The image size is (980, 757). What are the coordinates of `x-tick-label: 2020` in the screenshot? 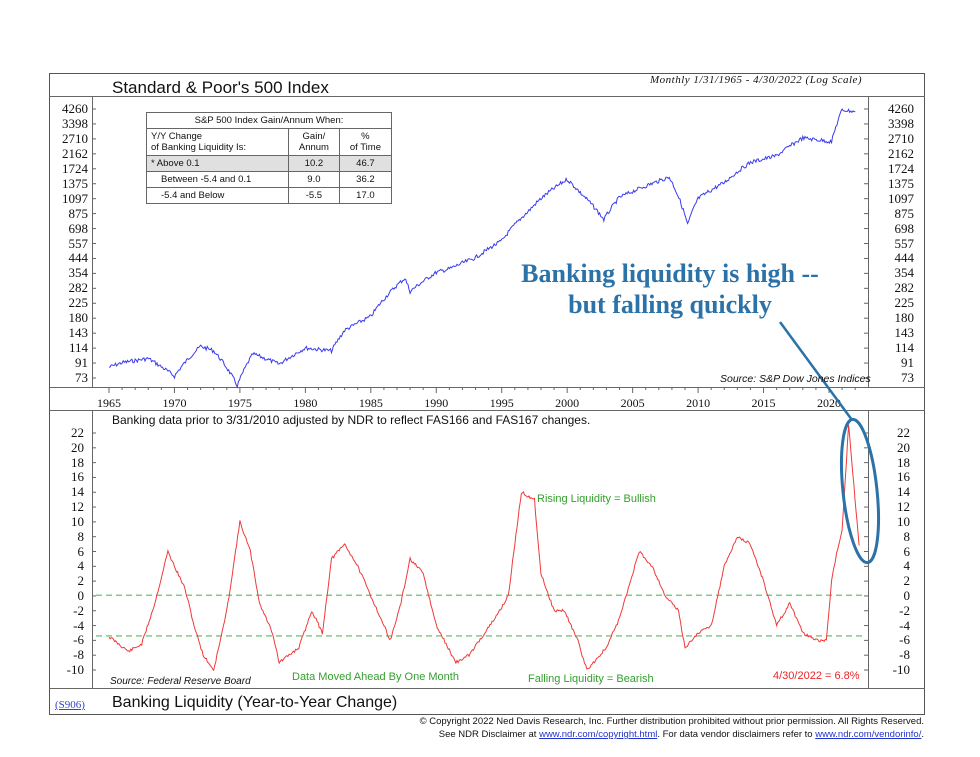 It's located at (829, 403).